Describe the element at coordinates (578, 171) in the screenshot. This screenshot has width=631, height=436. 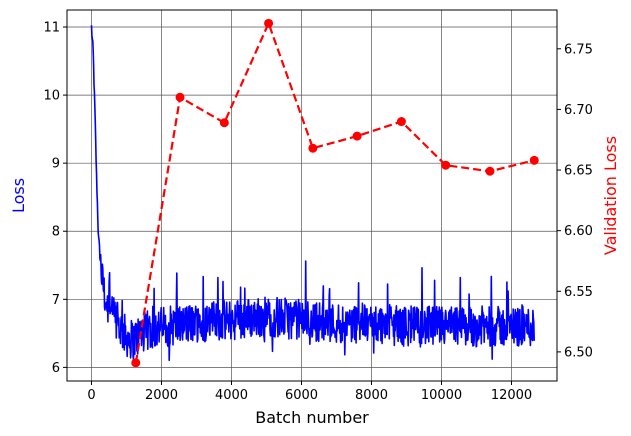
I see `right-y-tick-label: 6.65` at that location.